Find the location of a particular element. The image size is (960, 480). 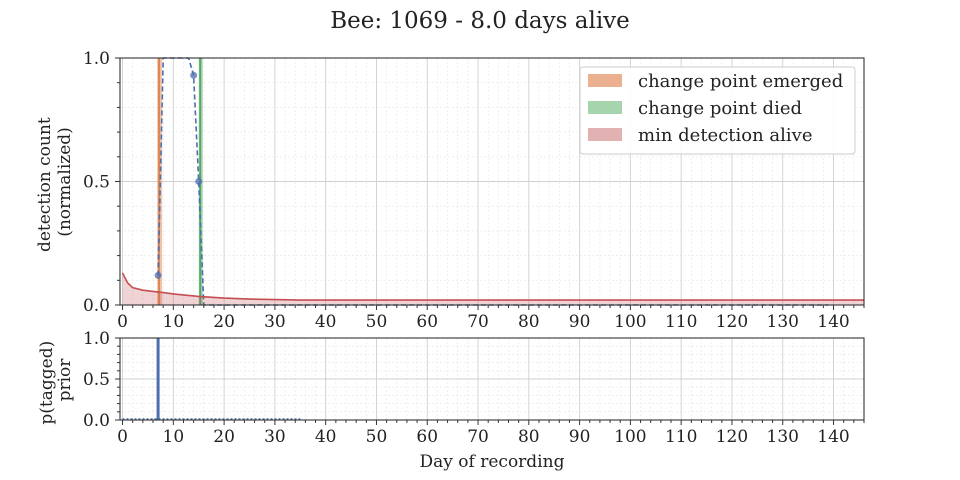

bottom-x-tick-label: 10 is located at coordinates (174, 437).